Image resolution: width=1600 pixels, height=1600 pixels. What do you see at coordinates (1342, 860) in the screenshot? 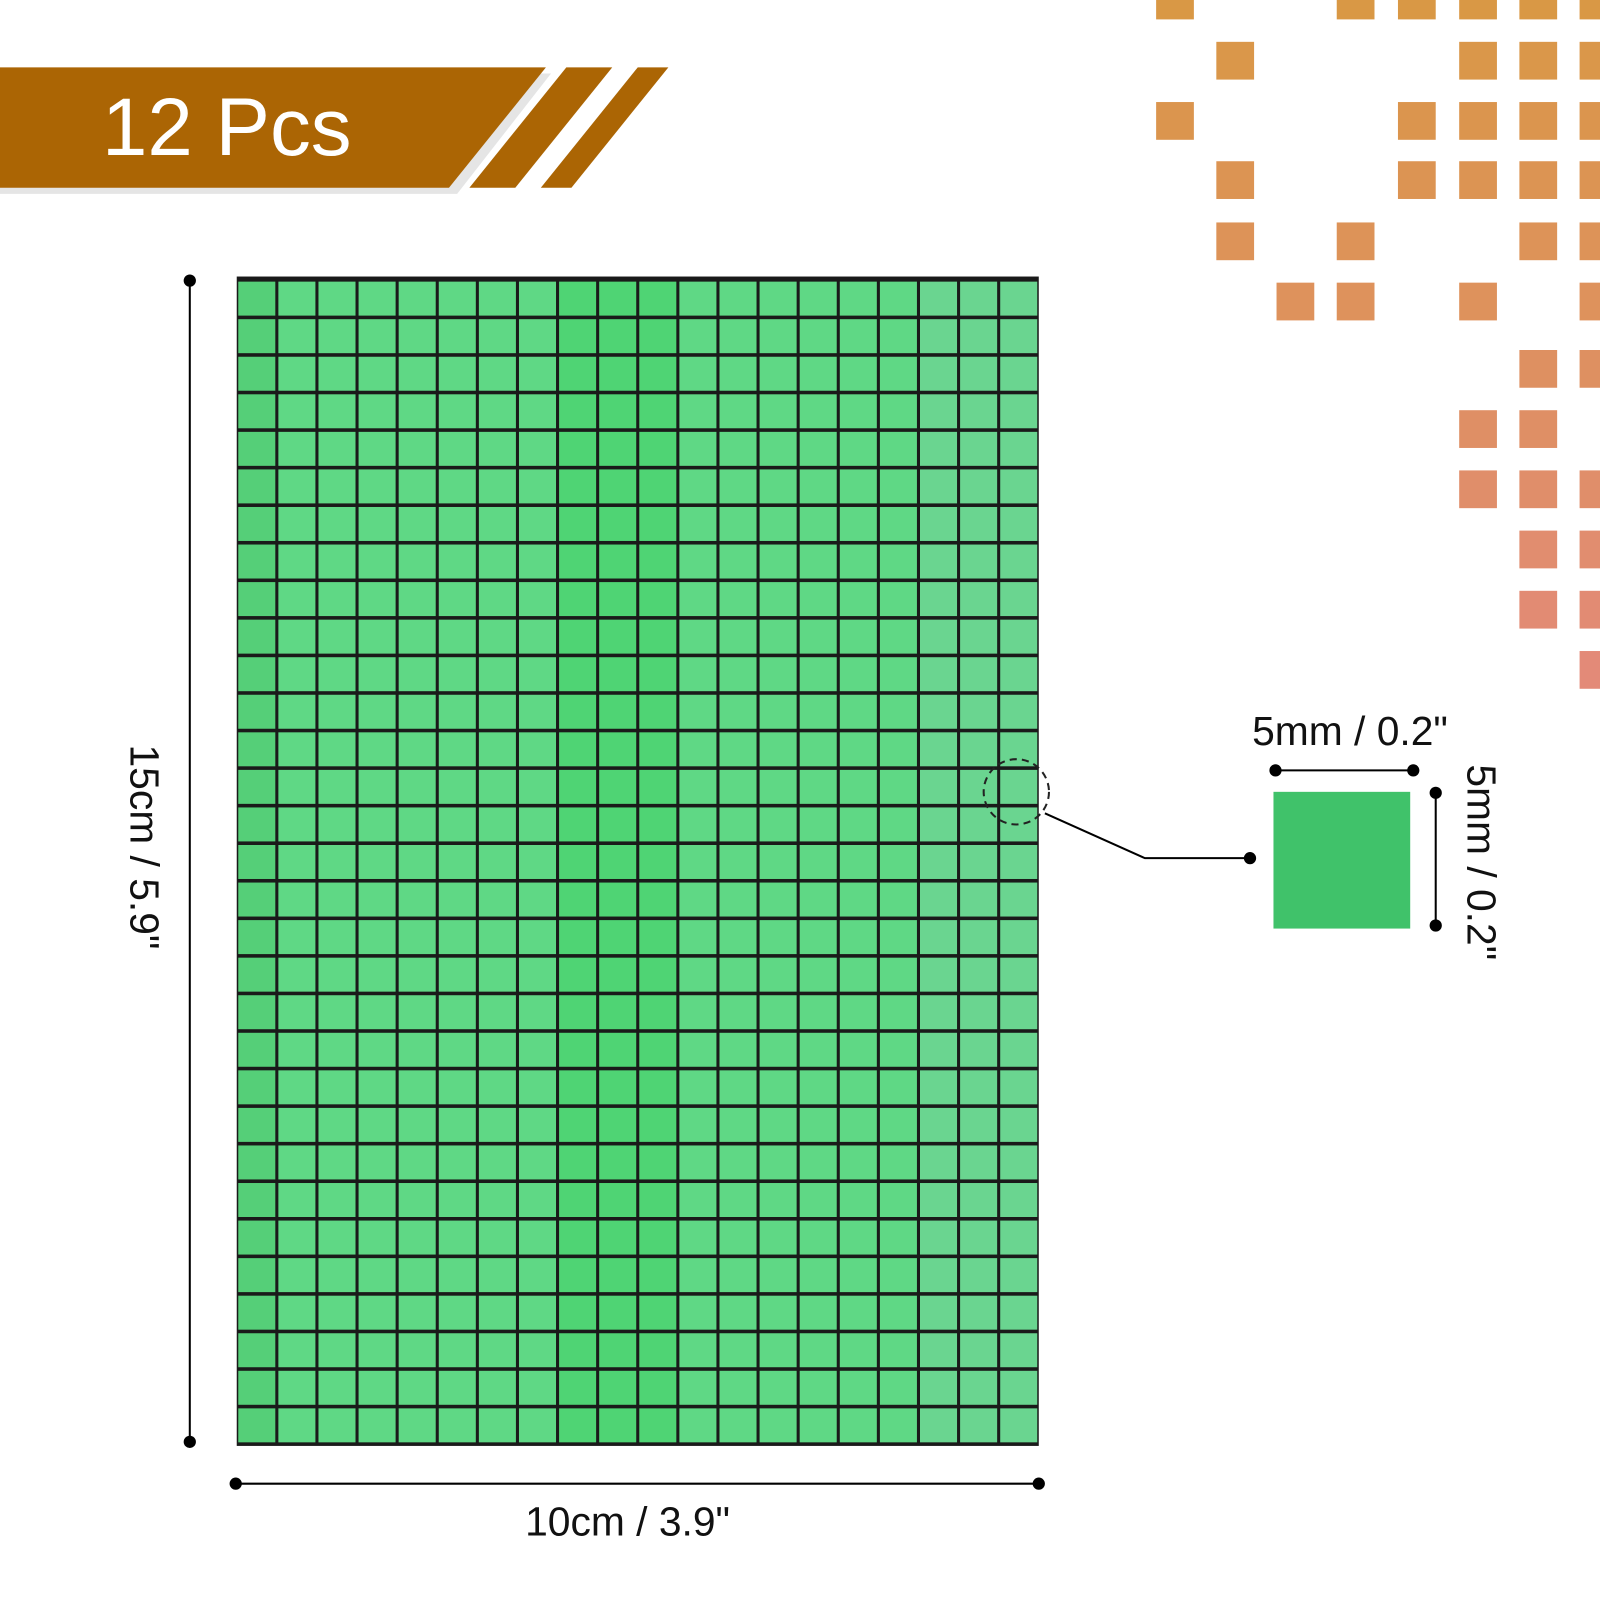
I see `piece` at bounding box center [1342, 860].